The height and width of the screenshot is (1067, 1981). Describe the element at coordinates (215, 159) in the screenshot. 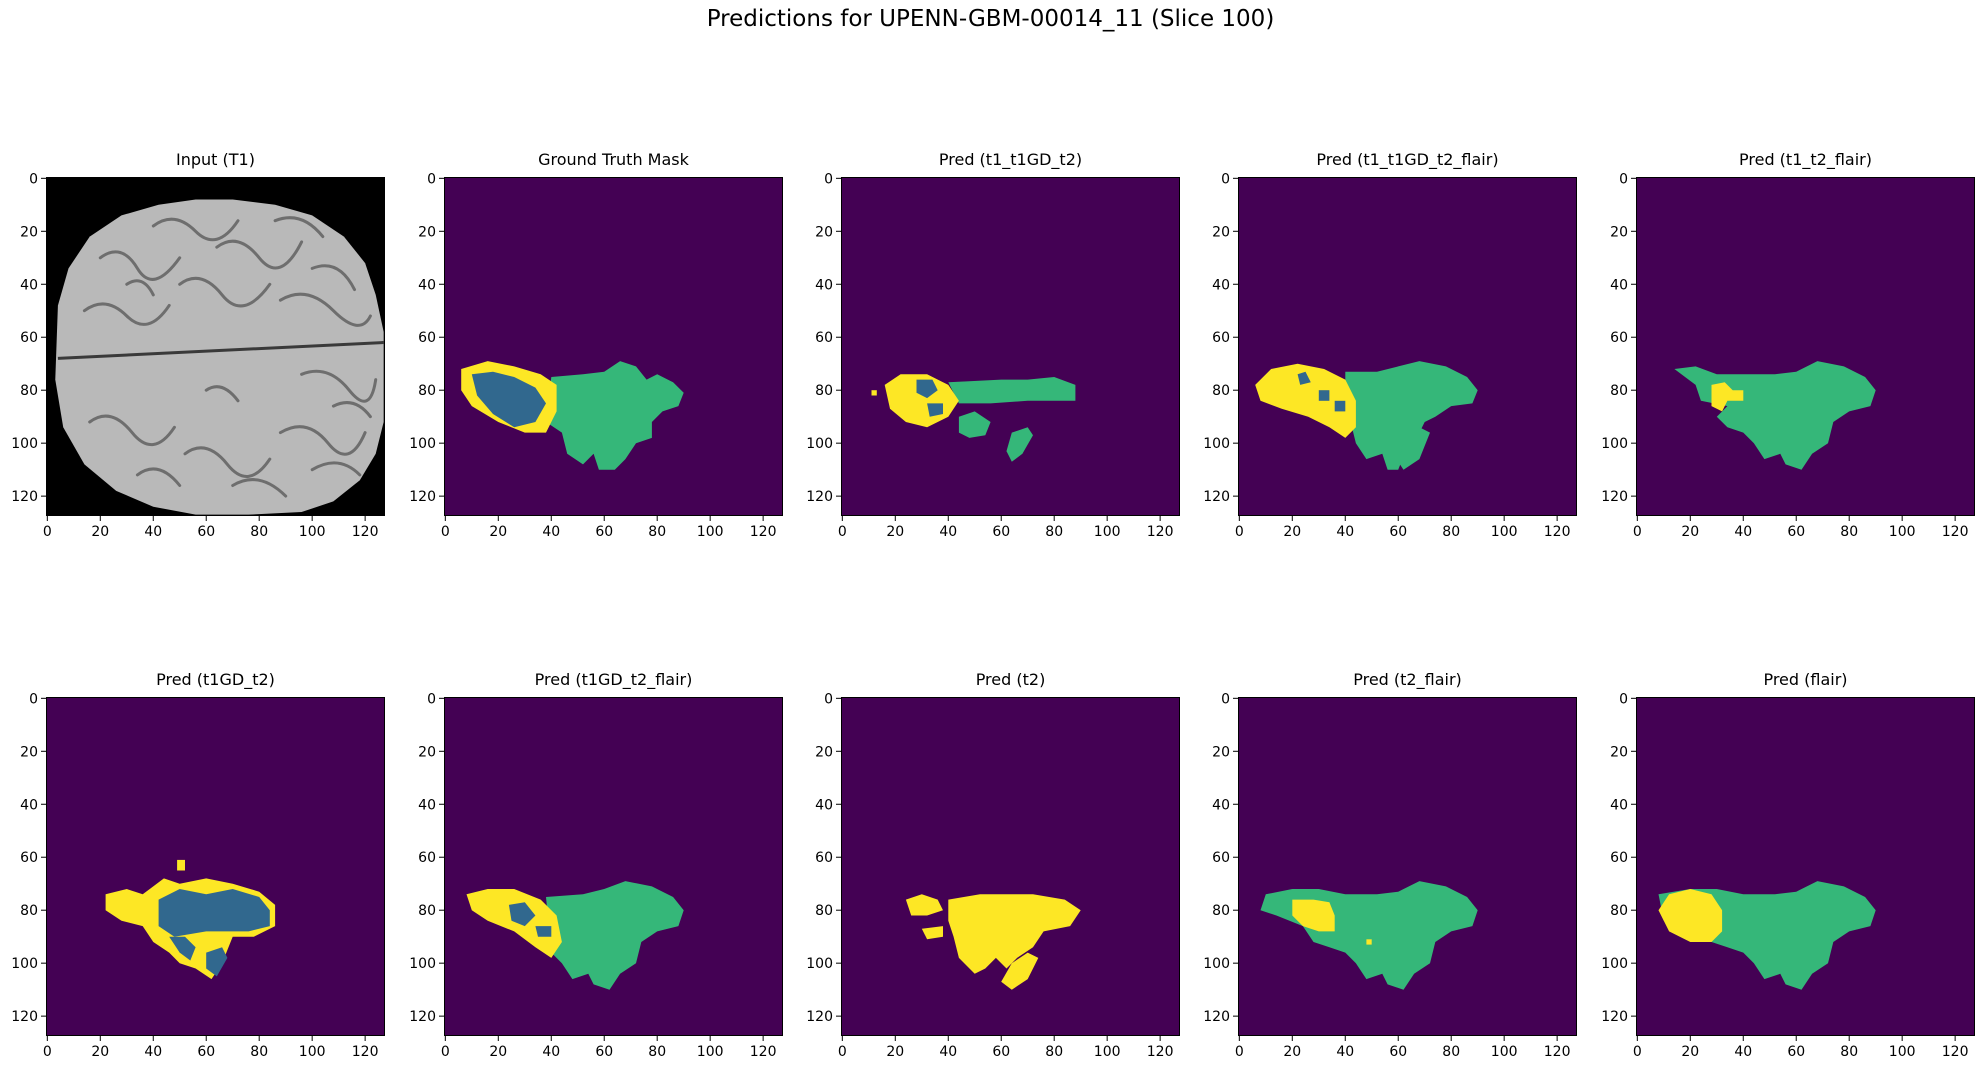

I see `subplot-title: Input (T1)` at that location.